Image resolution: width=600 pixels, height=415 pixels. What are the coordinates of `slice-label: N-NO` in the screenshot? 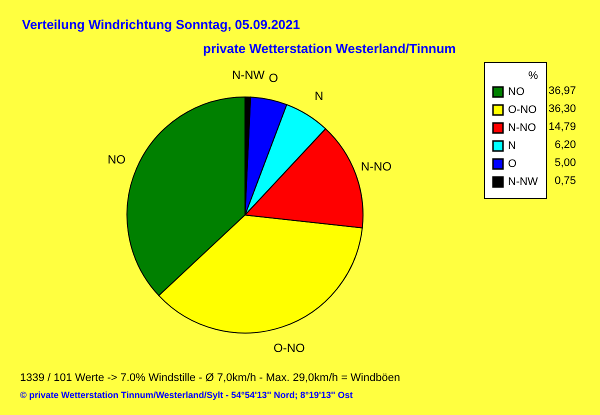 It's located at (376, 166).